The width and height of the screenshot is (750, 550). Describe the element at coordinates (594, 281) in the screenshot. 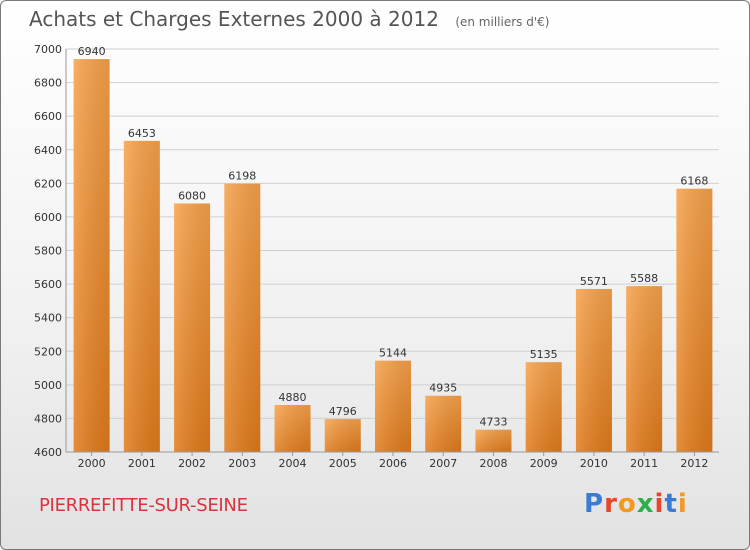

I see `data-label: 5571` at that location.